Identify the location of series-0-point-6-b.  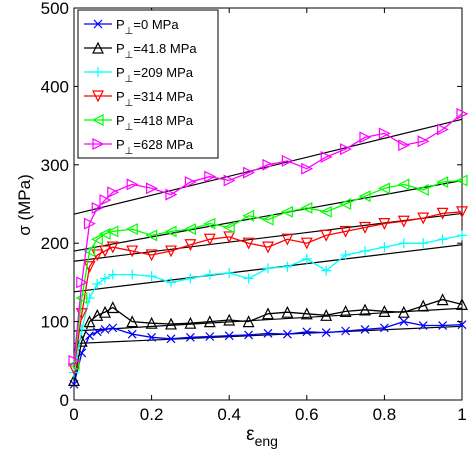
(132, 334).